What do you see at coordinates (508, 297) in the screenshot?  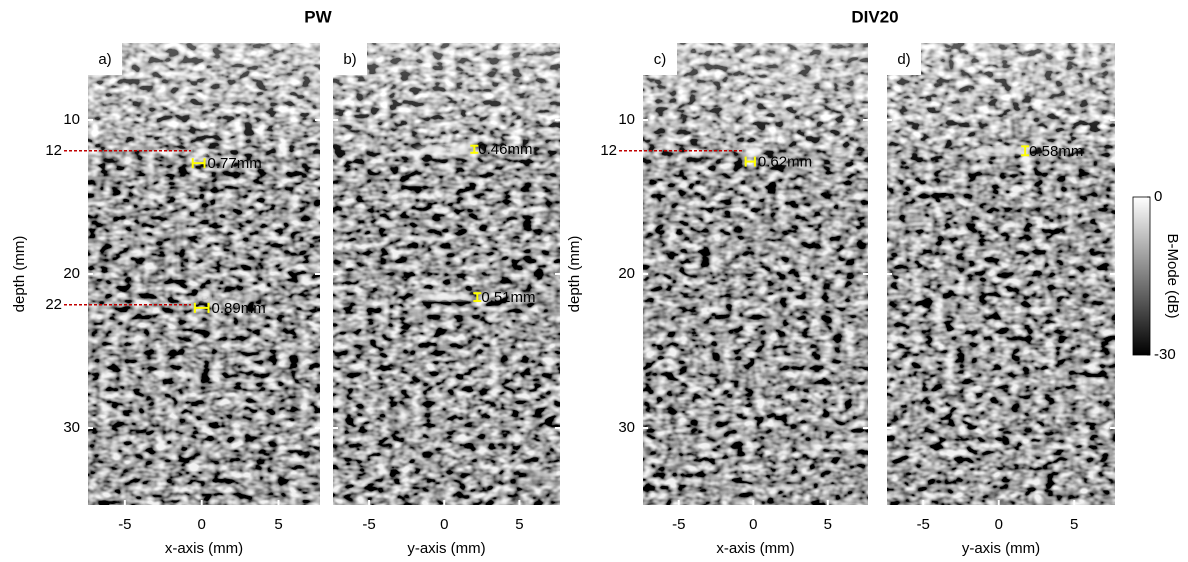 I see `measurement-label: 0.51mm` at bounding box center [508, 297].